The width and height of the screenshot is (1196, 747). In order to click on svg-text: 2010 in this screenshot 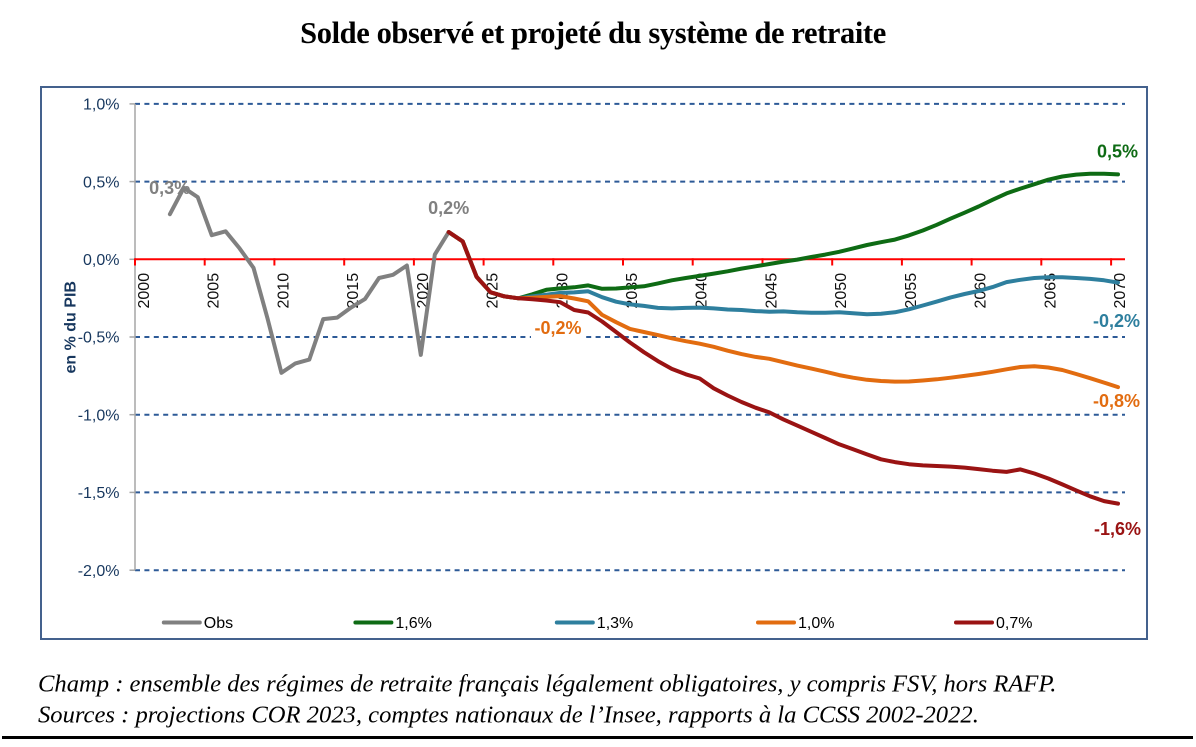, I will do `click(283, 291)`.